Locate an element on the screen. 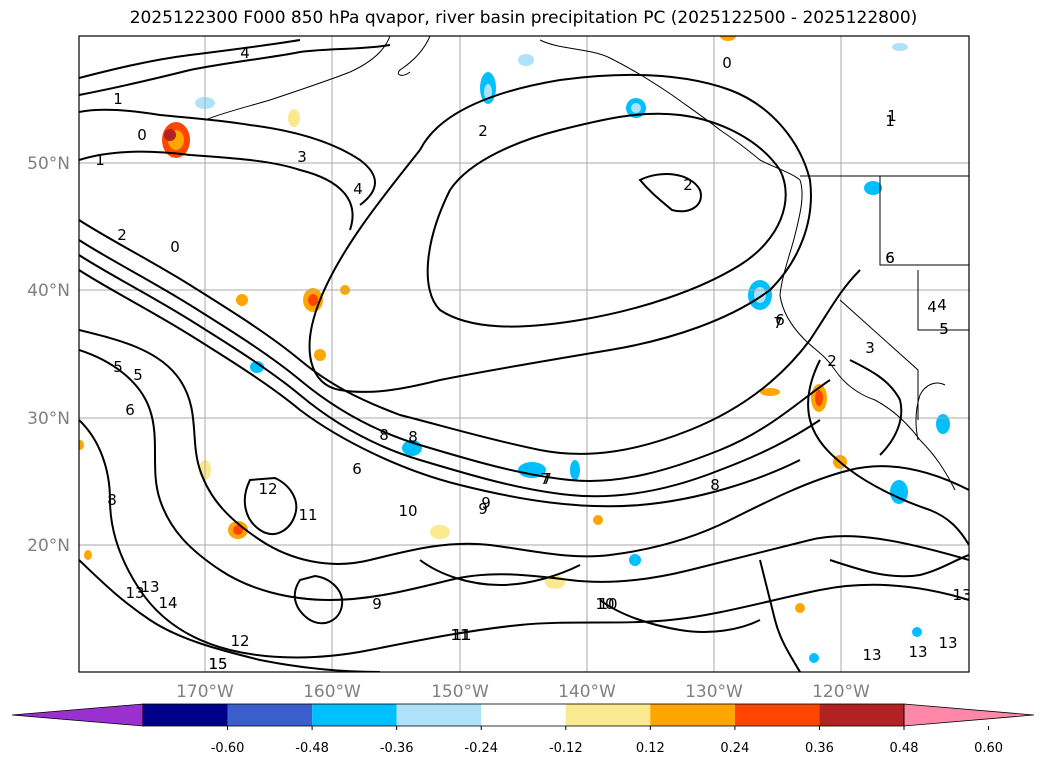 The image size is (1047, 765). colorbar-tick-label: -0.12 is located at coordinates (566, 748).